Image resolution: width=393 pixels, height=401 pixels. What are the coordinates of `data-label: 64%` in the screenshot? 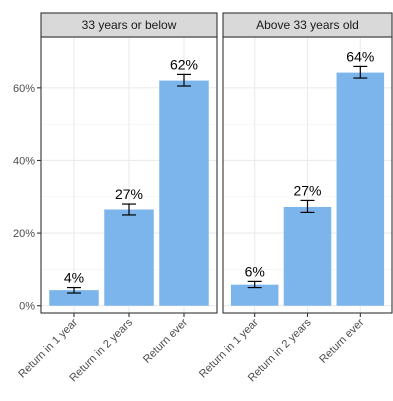 It's located at (360, 56).